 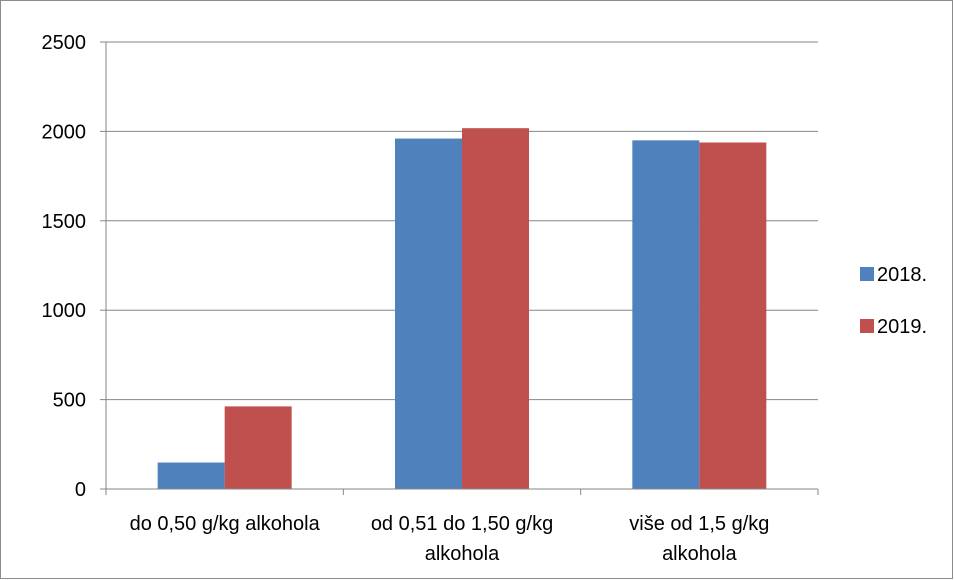 What do you see at coordinates (225, 524) in the screenshot?
I see `x-category-label: do 0,50 g/kg alkohola` at bounding box center [225, 524].